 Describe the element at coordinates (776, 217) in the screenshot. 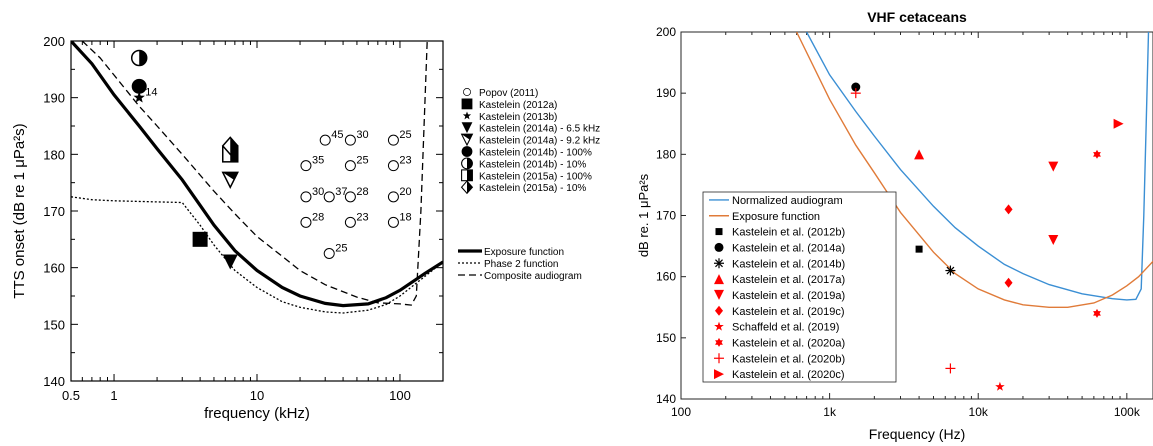

I see `right-legend-label: Exposure function` at that location.